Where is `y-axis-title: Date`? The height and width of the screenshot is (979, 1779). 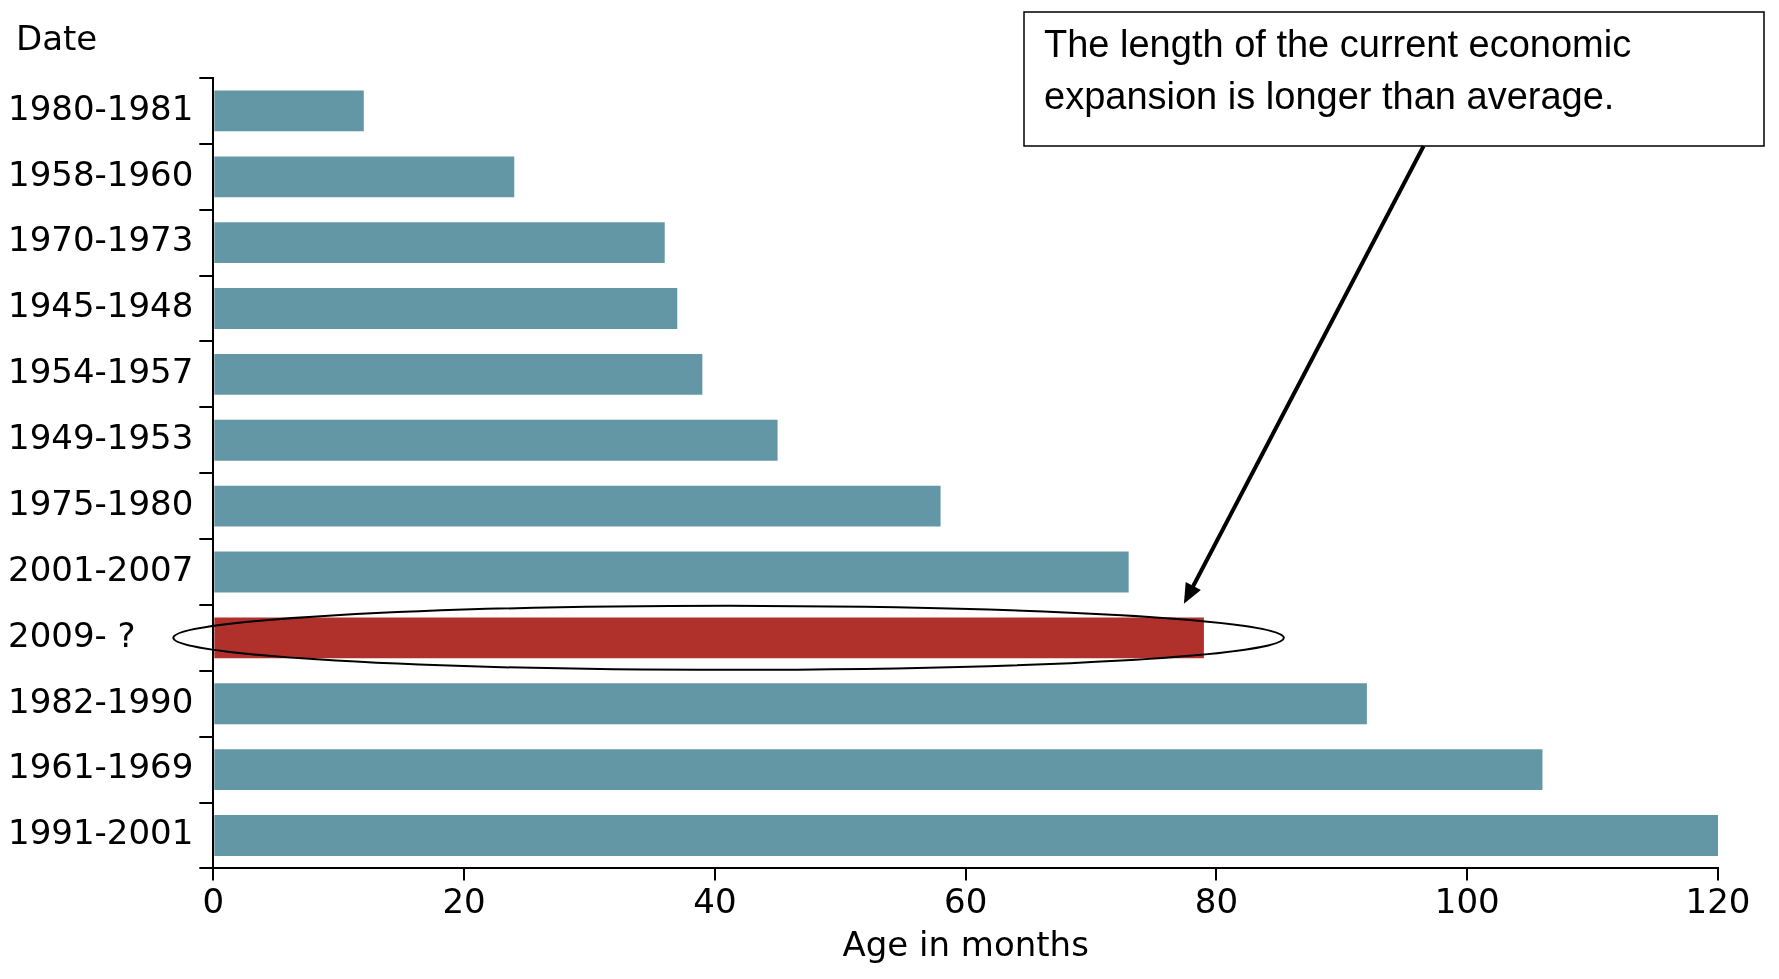 y-axis-title: Date is located at coordinates (57, 37).